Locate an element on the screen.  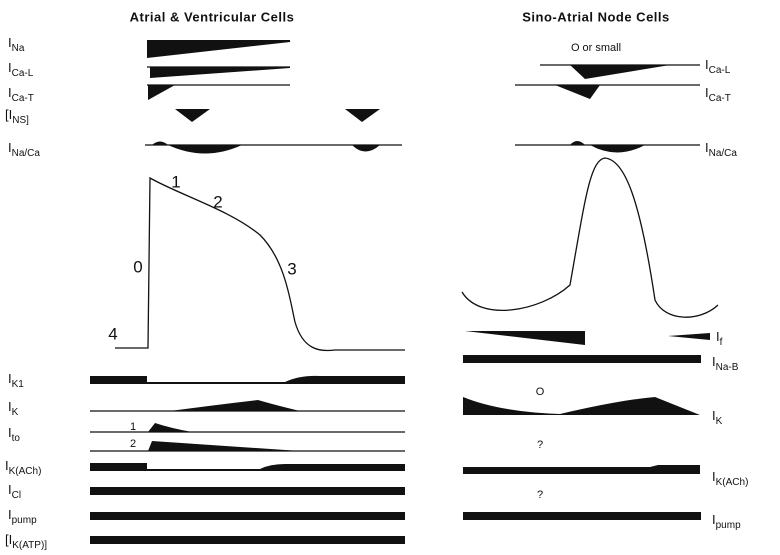
phase-label: 4 is located at coordinates (112, 333).